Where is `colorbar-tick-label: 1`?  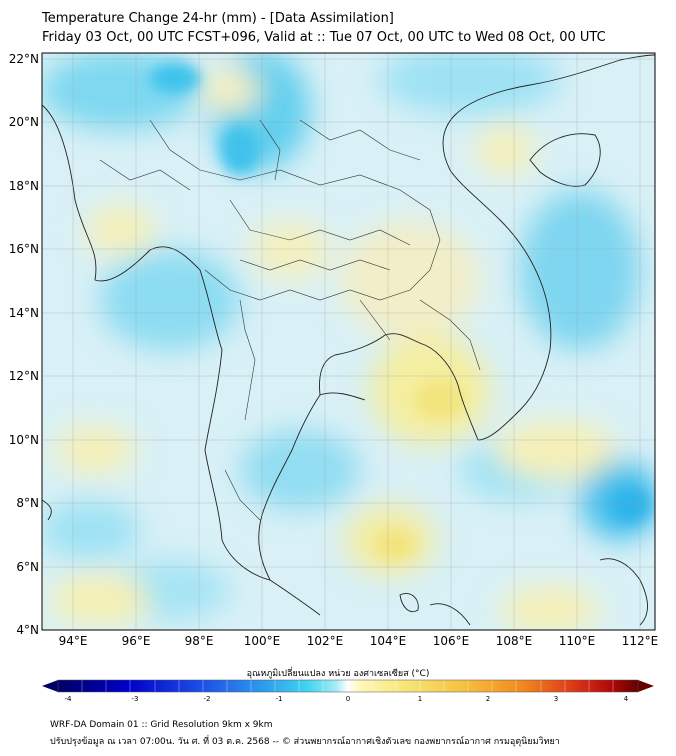
colorbar-tick-label: 1 is located at coordinates (420, 699).